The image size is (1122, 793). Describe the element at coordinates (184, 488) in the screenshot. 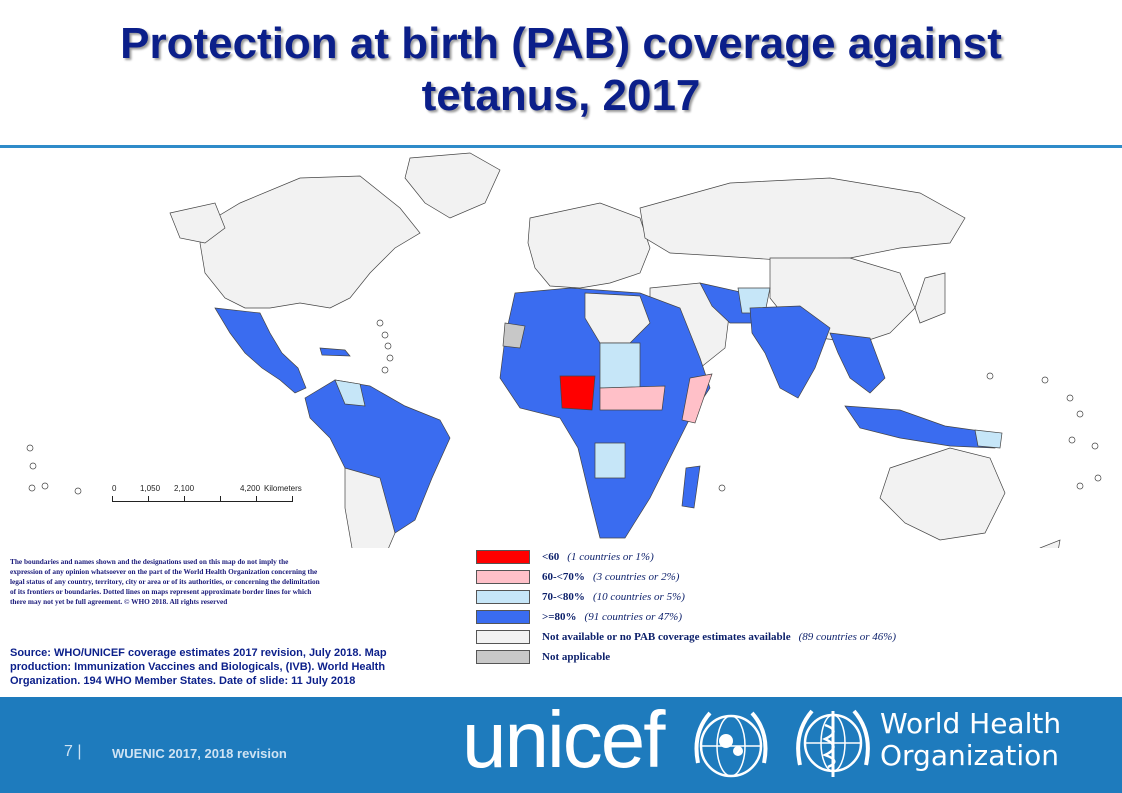

I see `scale-tick-label: 2,100` at that location.